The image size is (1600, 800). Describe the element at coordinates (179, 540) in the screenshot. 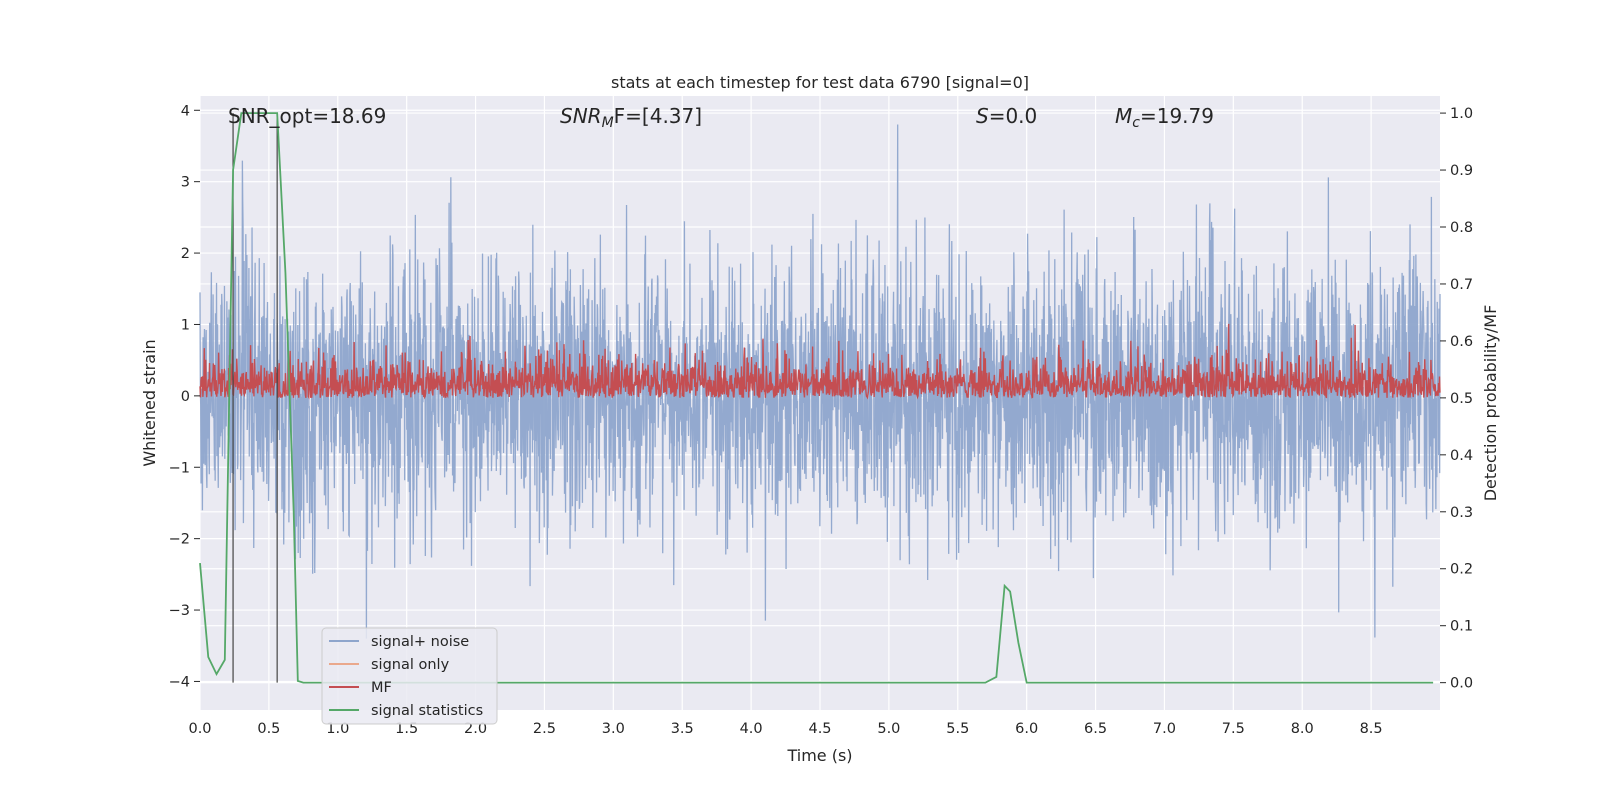

I see `y-tick-label: −2` at that location.